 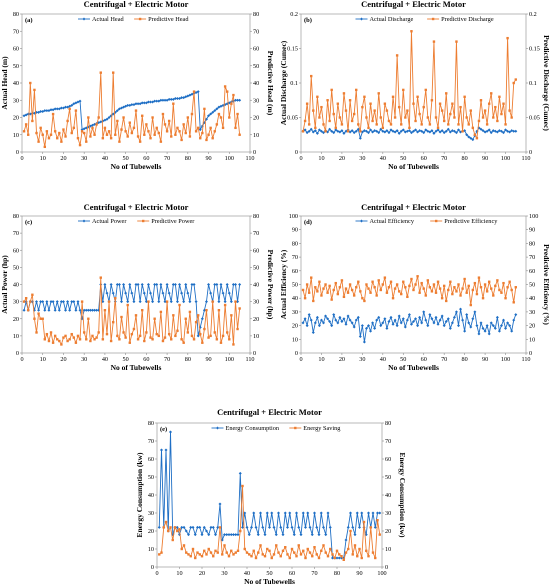 What do you see at coordinates (359, 573) in the screenshot?
I see `x-tick-label: 90` at bounding box center [359, 573].